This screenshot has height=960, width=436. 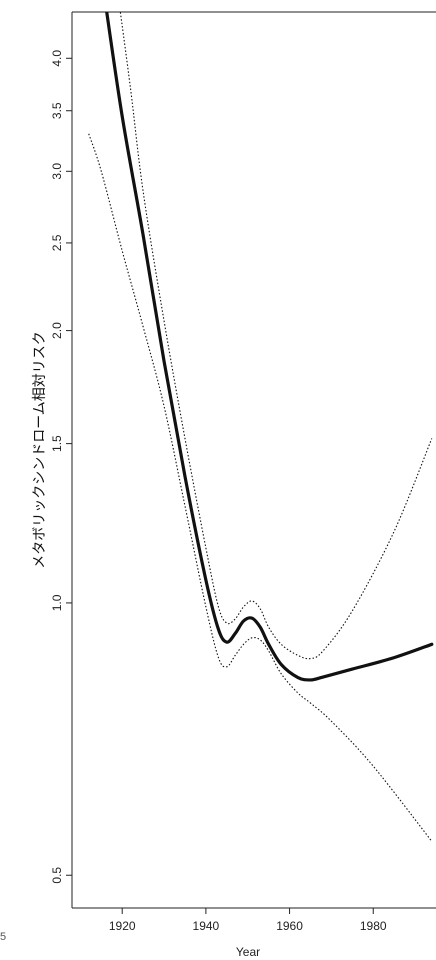 What do you see at coordinates (122, 926) in the screenshot?
I see `x-tick-label: 1920` at bounding box center [122, 926].